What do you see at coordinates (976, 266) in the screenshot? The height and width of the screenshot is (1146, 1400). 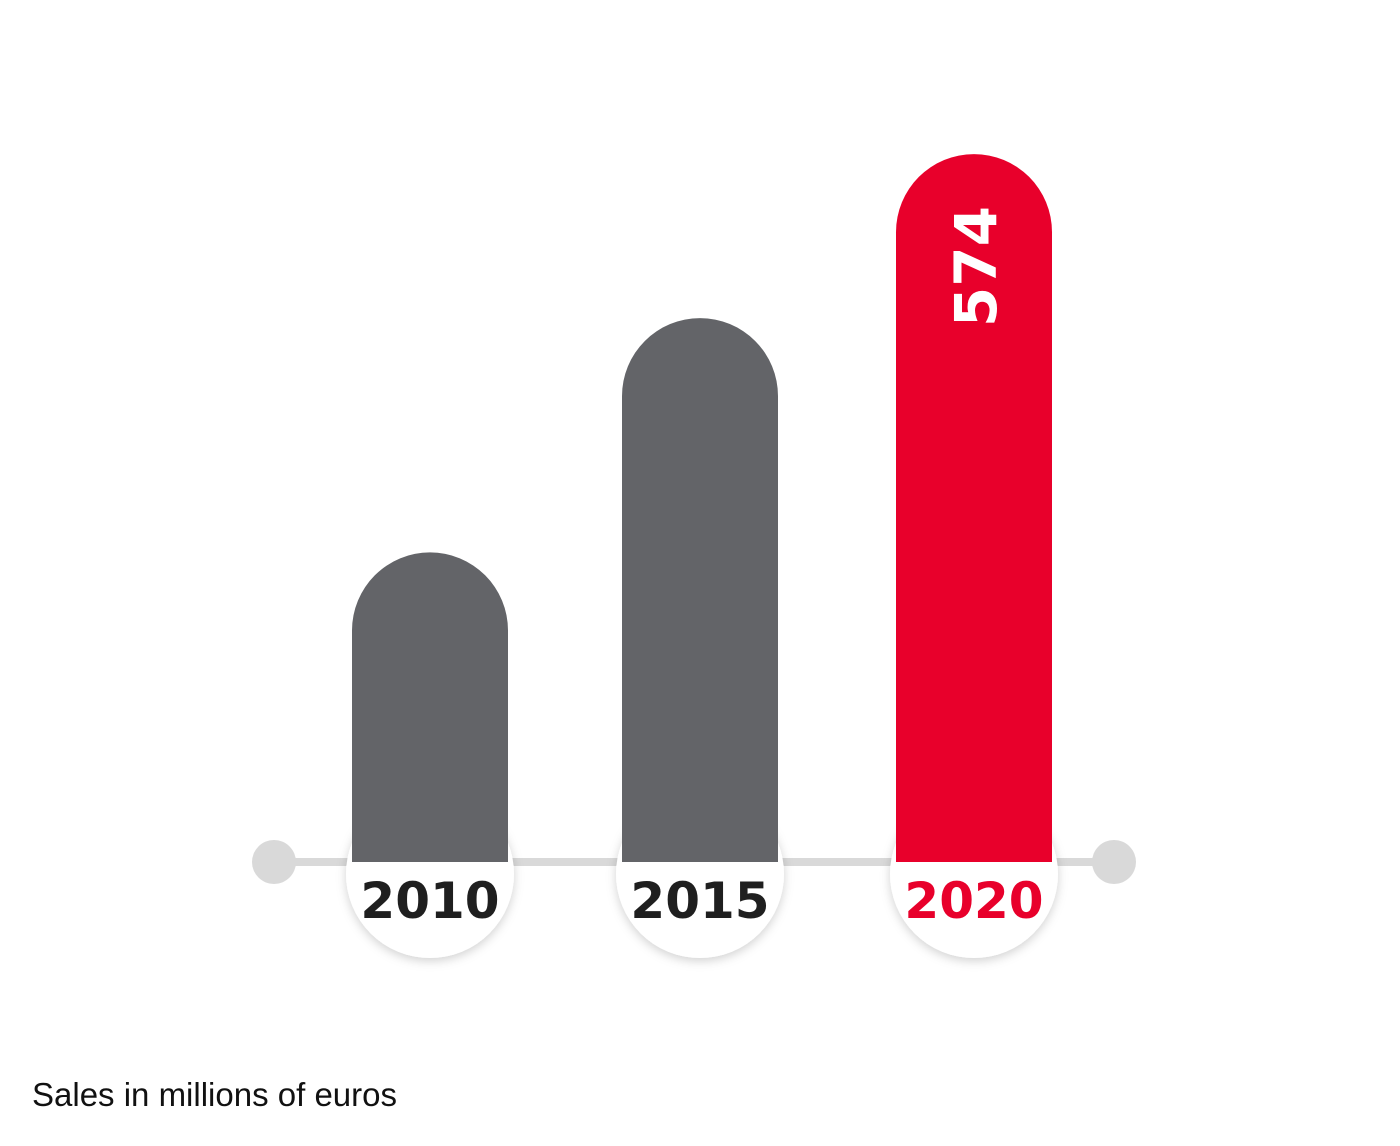 I see `value-label-2020: 574` at bounding box center [976, 266].